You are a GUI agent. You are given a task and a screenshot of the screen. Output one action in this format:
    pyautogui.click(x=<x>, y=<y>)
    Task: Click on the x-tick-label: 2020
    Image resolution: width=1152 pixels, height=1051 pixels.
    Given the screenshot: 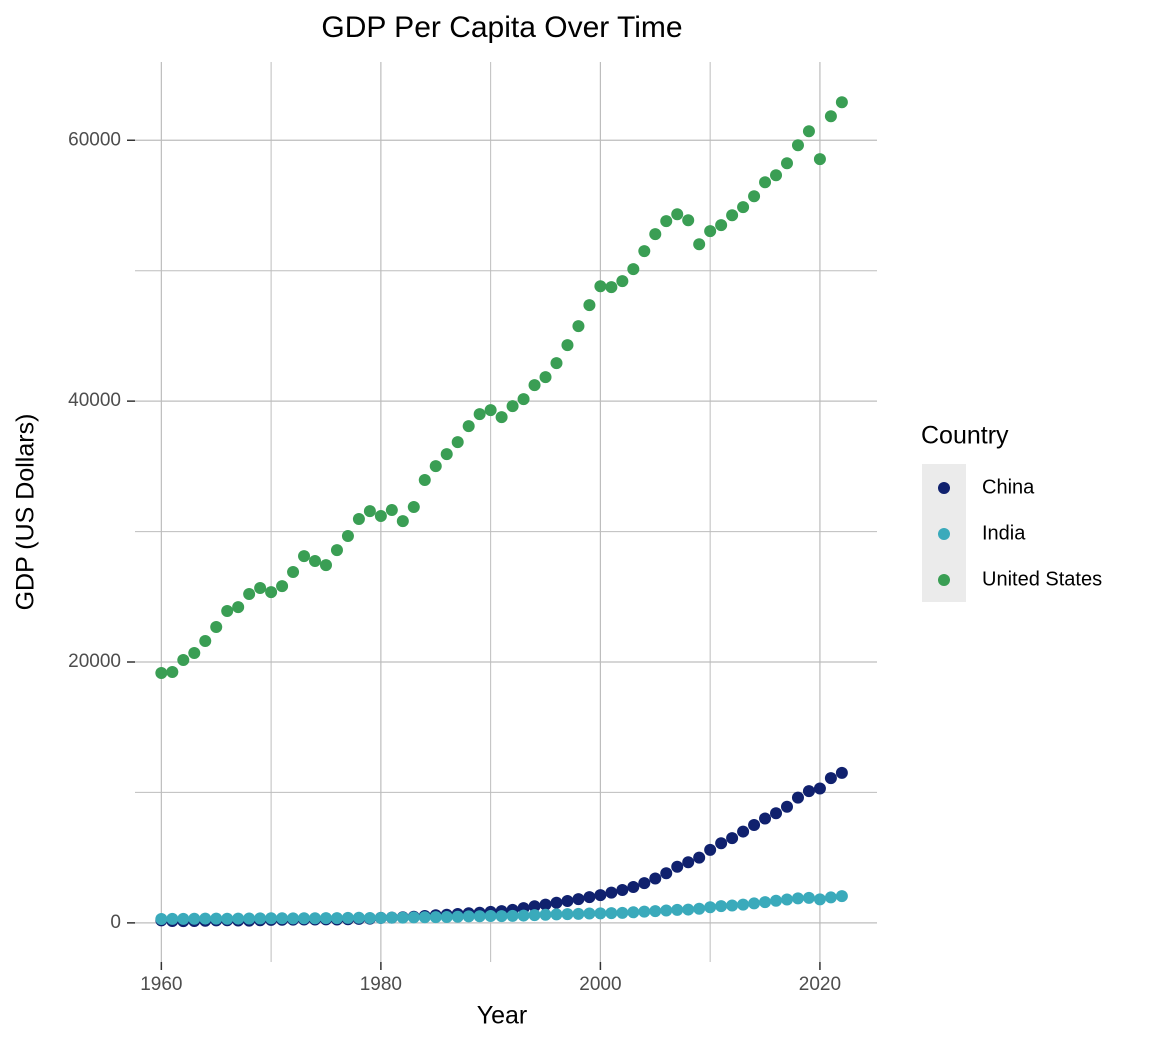 What is the action you would take?
    pyautogui.click(x=820, y=984)
    